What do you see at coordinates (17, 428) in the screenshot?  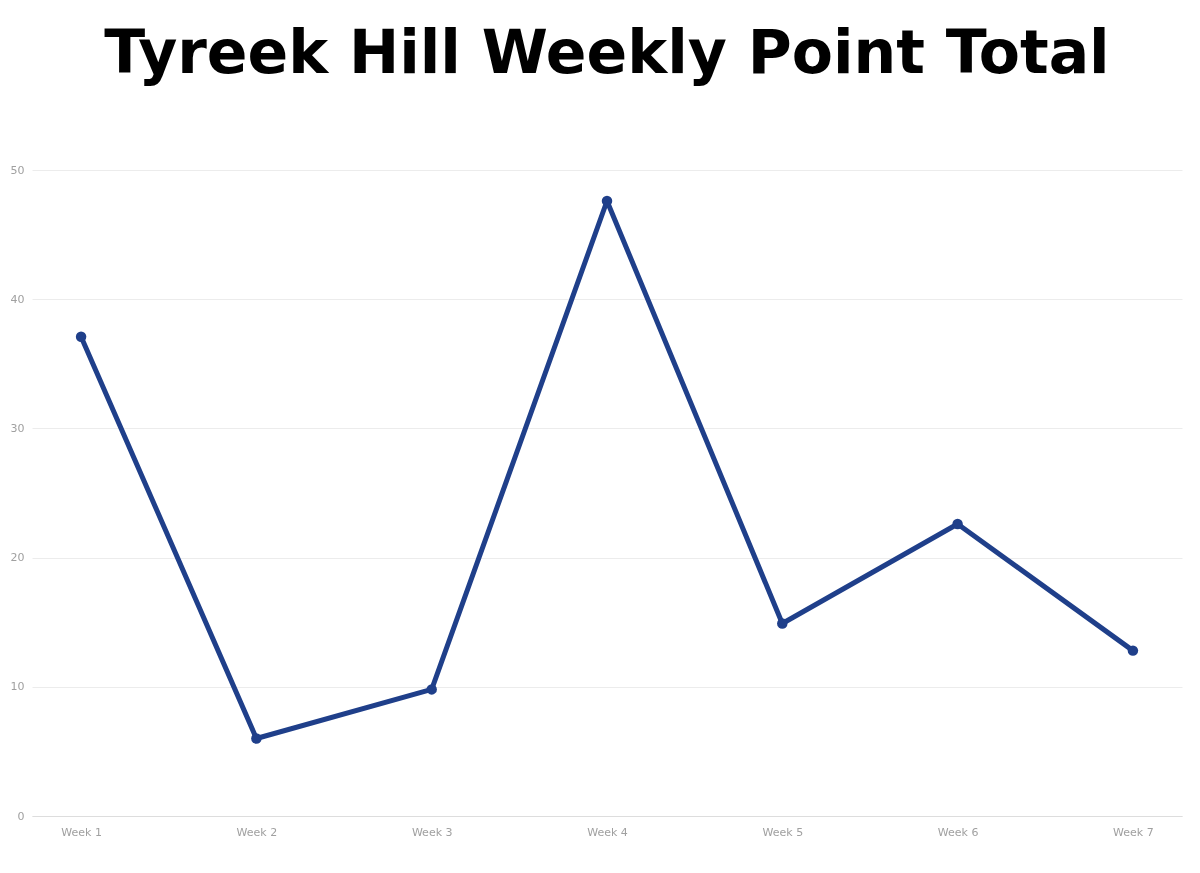 I see `y-tick-label: 30` at bounding box center [17, 428].